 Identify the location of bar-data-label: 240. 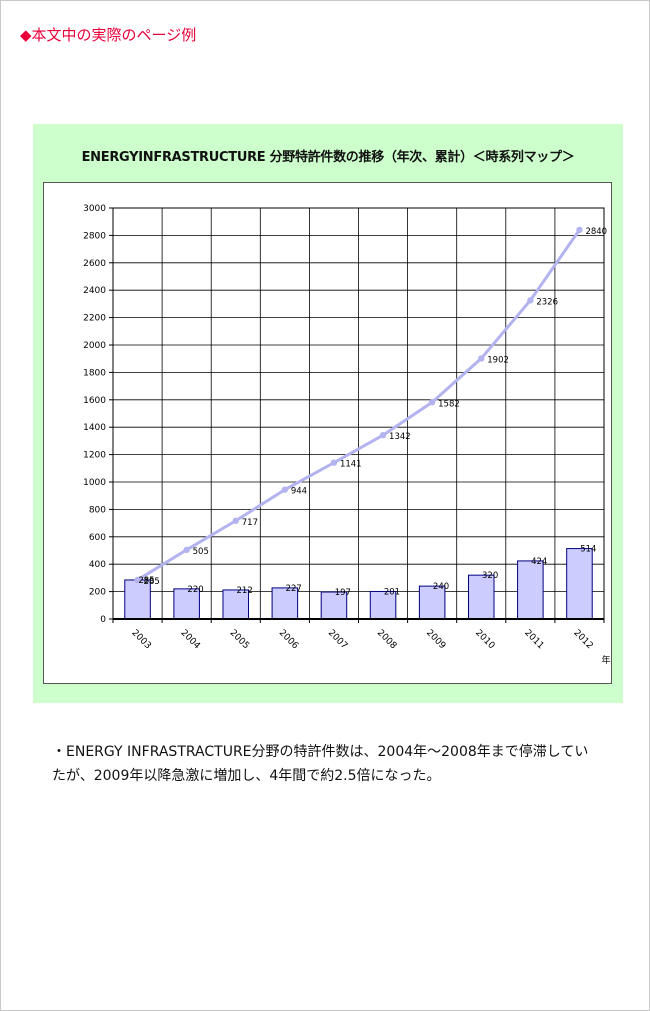
(441, 587).